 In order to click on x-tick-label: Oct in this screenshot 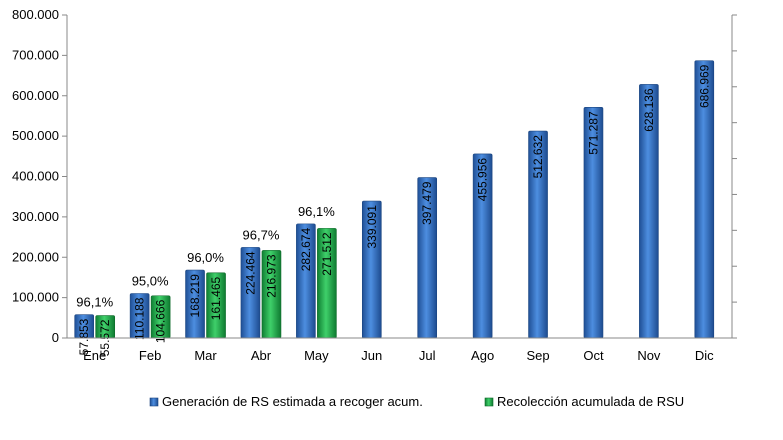, I will do `click(593, 355)`.